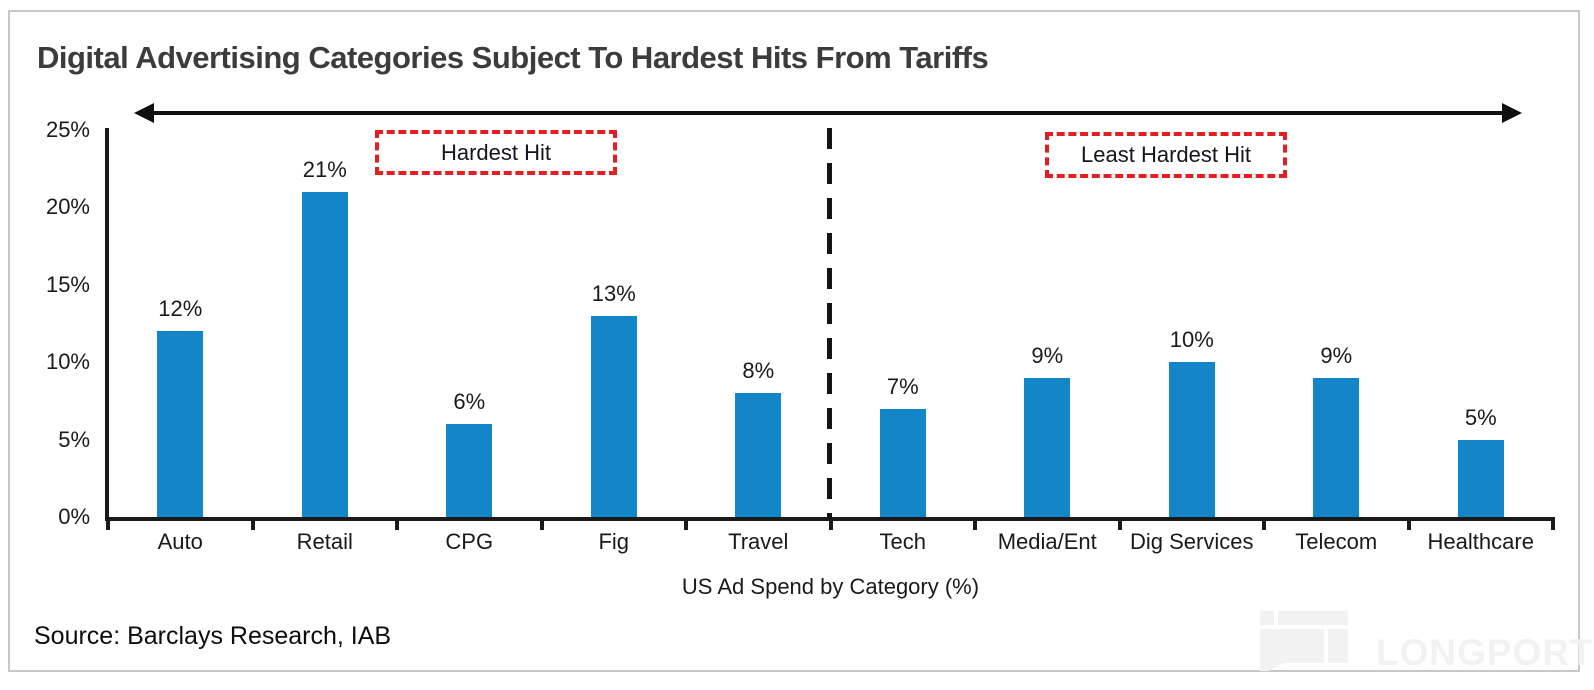 The image size is (1594, 690). What do you see at coordinates (324, 169) in the screenshot?
I see `bar-value-label: 21%` at bounding box center [324, 169].